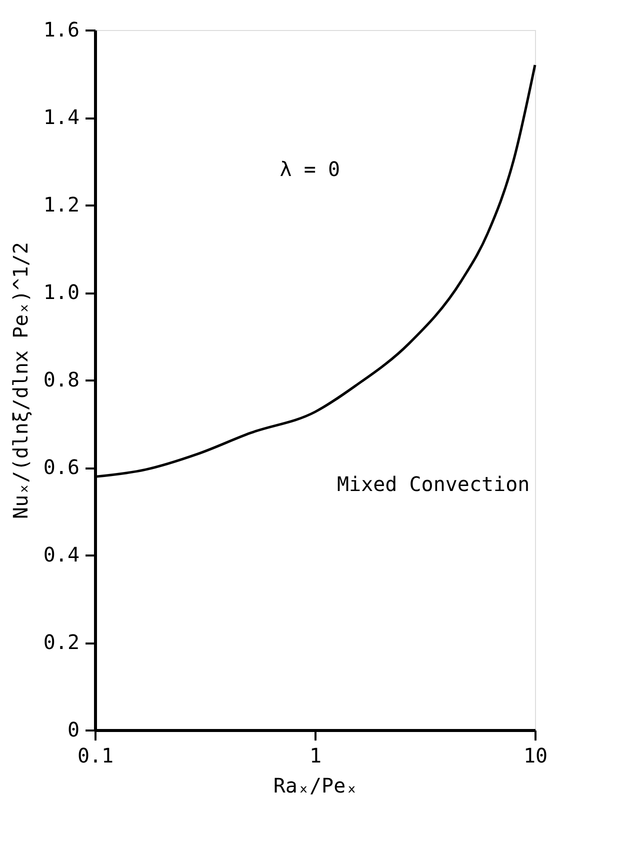  I want to click on x-tick-label: 10, so click(535, 756).